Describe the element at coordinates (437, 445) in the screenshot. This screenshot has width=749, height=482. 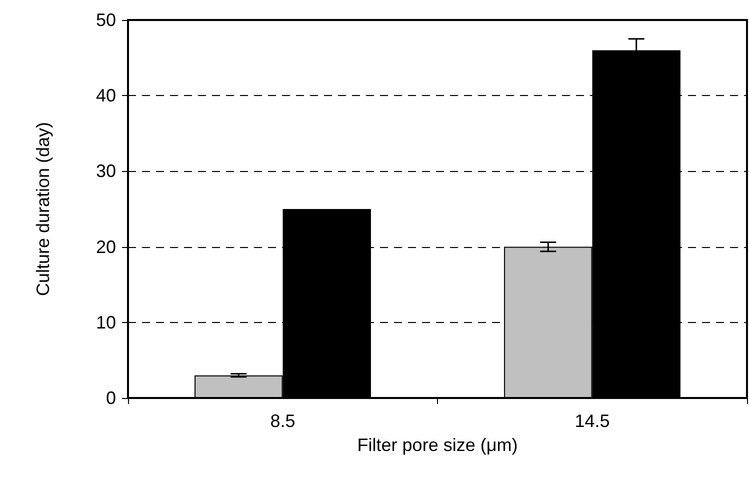
I see `x-axis-title: Filter pore size (μm)` at that location.